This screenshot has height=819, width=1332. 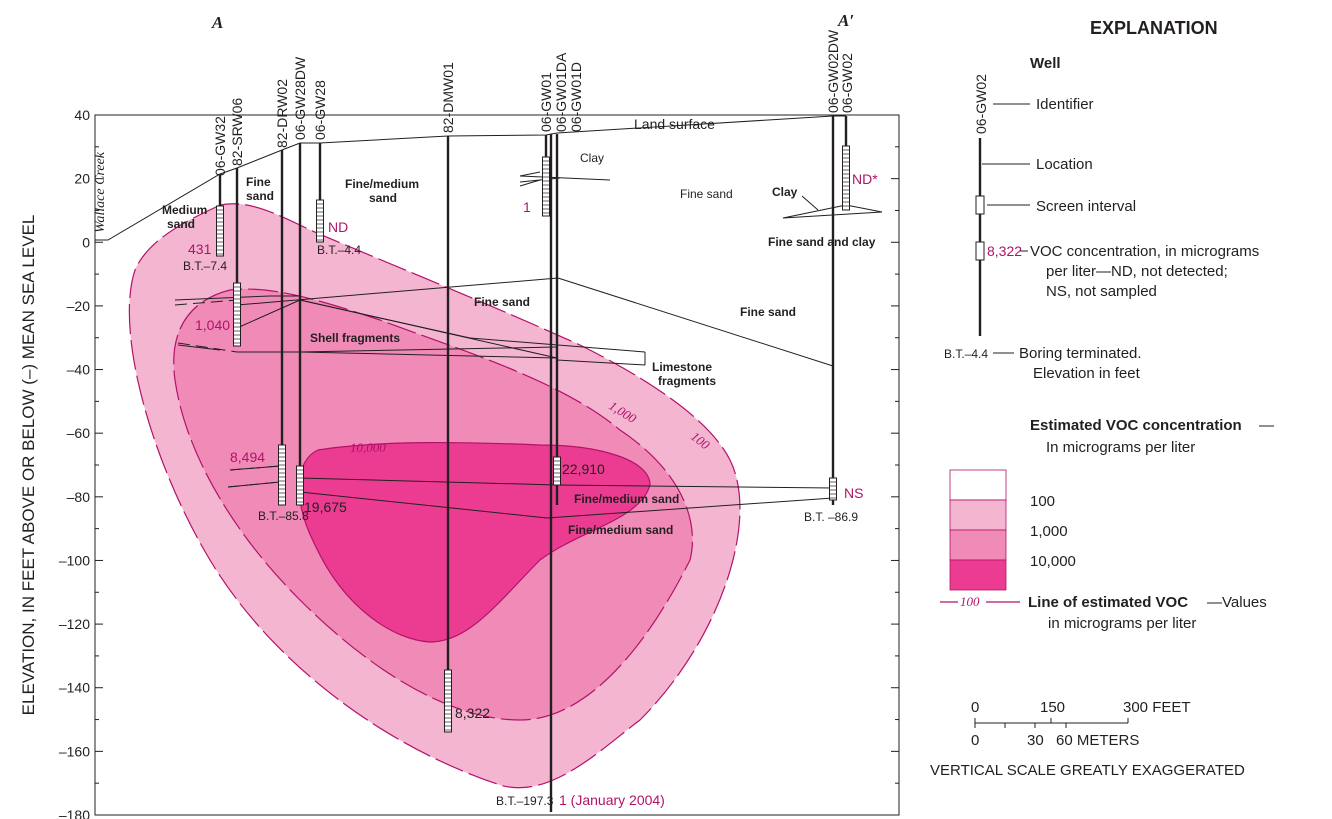 I want to click on dashed-lines, so click(x=227, y=393).